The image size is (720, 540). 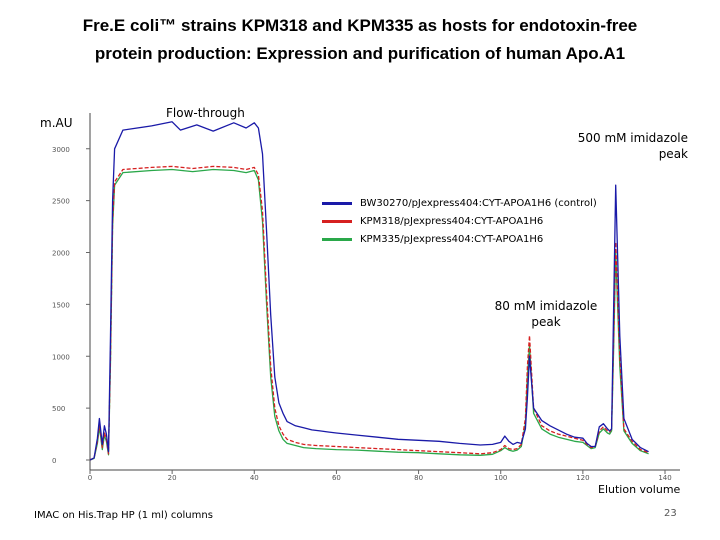 What do you see at coordinates (205, 113) in the screenshot?
I see `flow-through-annotation: Flow-through` at bounding box center [205, 113].